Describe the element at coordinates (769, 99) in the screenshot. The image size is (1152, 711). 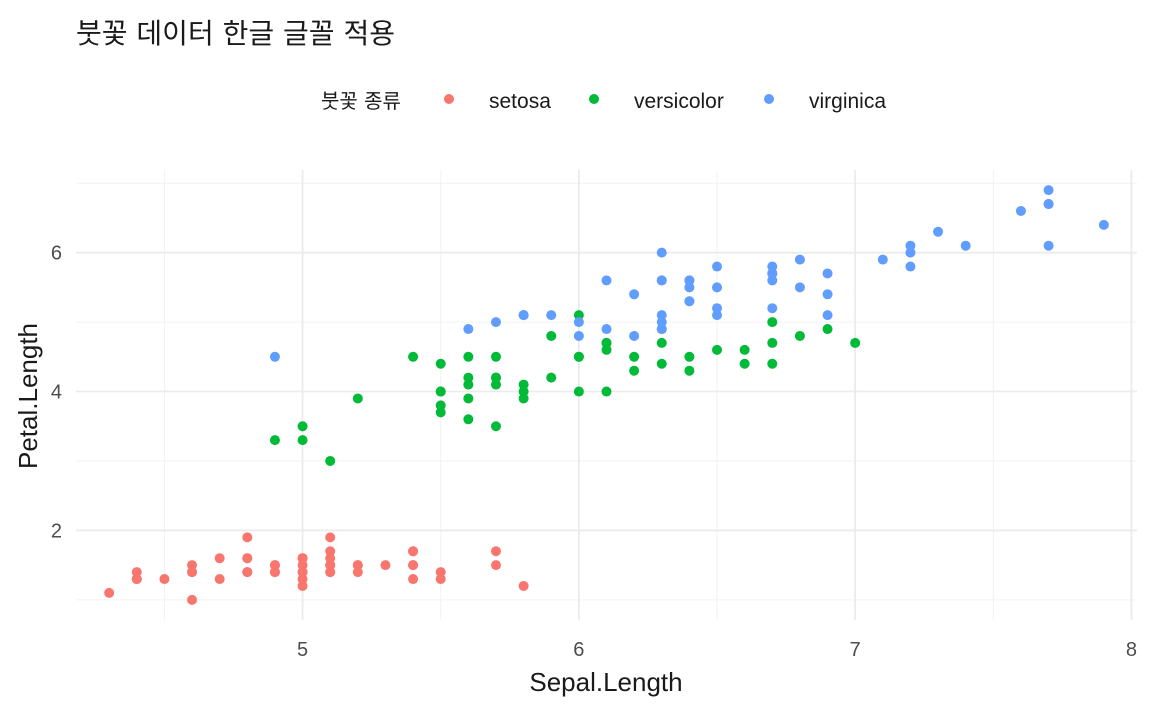
I see `legend-key-virginica` at that location.